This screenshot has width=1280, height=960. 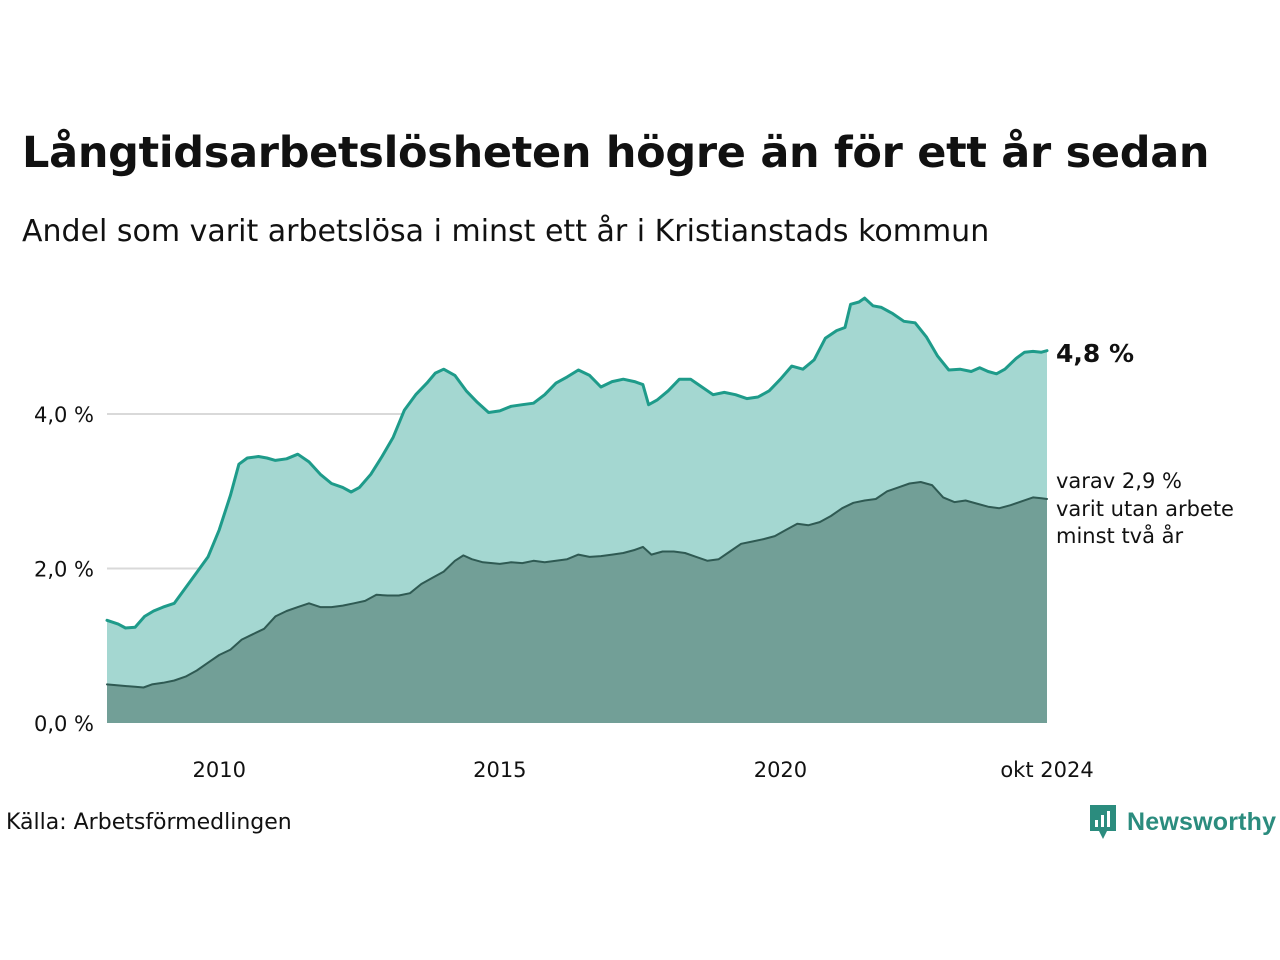 What do you see at coordinates (1046, 770) in the screenshot?
I see `x-tick-label: okt 2024` at bounding box center [1046, 770].